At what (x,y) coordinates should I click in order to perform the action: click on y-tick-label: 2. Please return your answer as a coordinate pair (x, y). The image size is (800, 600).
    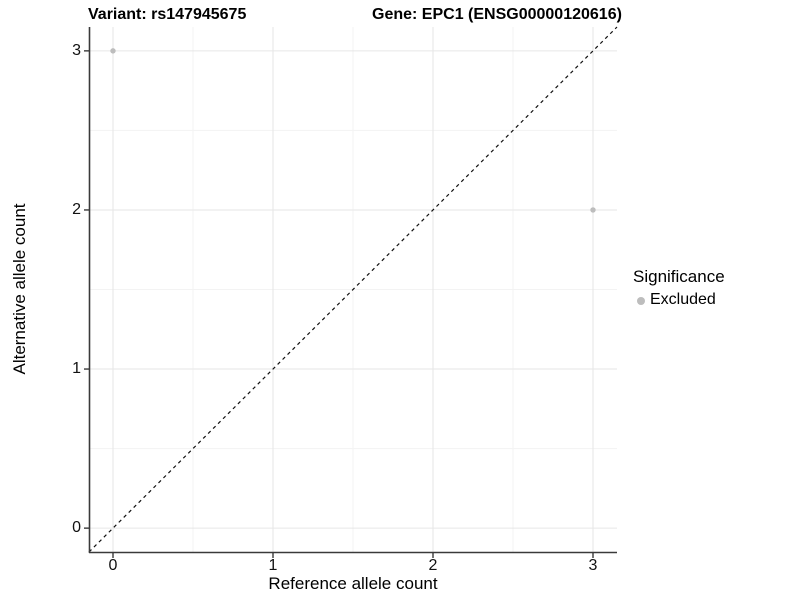
    Looking at the image, I should click on (76, 209).